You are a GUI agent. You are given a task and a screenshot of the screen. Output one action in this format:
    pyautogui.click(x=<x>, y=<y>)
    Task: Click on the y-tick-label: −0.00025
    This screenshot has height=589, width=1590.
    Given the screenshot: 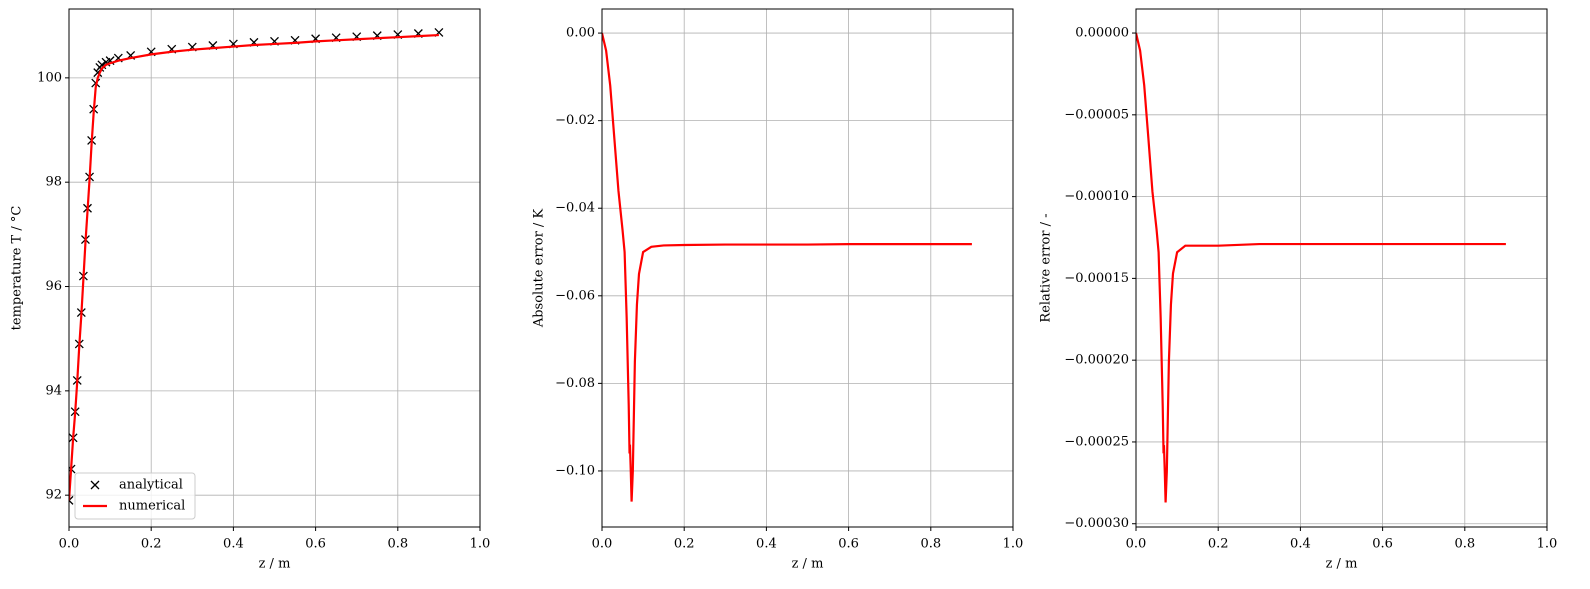 What is the action you would take?
    pyautogui.click(x=1096, y=441)
    